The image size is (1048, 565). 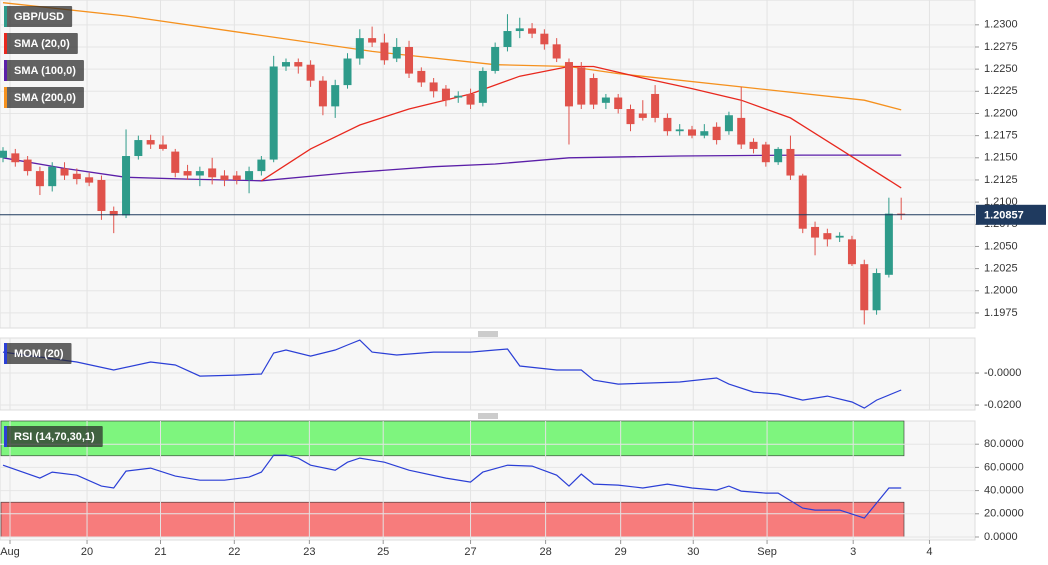 I want to click on y-tick-label: 1.2125, so click(x=1001, y=180).